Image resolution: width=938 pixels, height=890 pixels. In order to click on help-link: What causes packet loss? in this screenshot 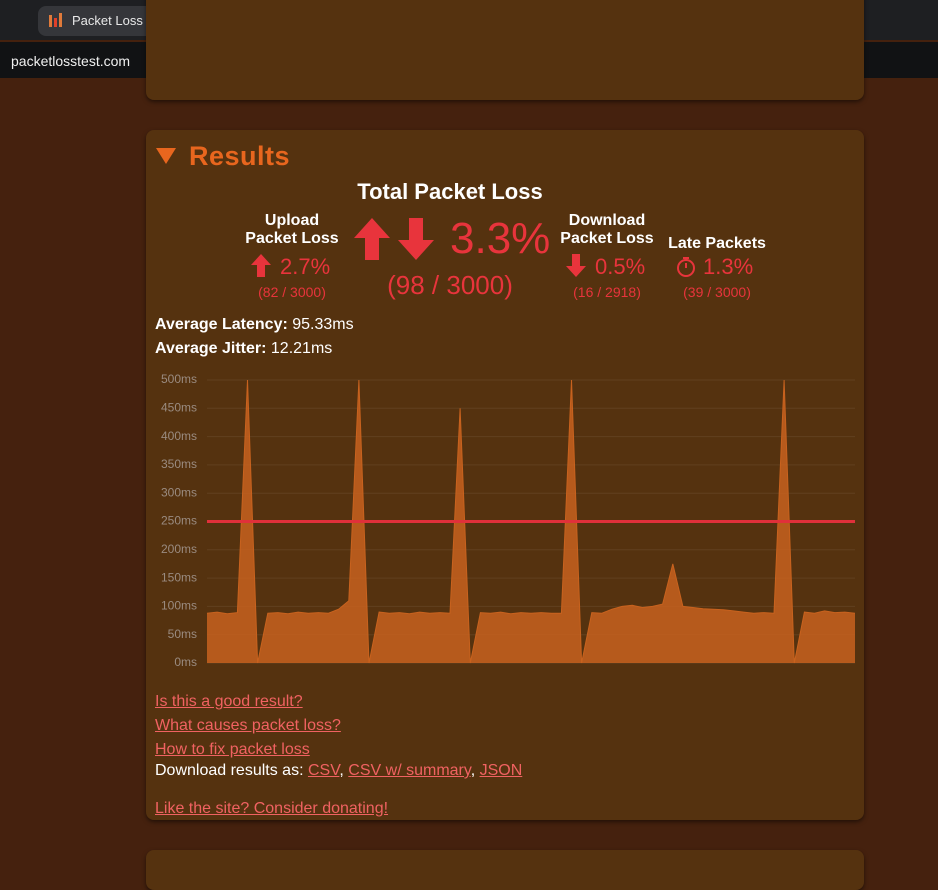, I will do `click(248, 725)`.